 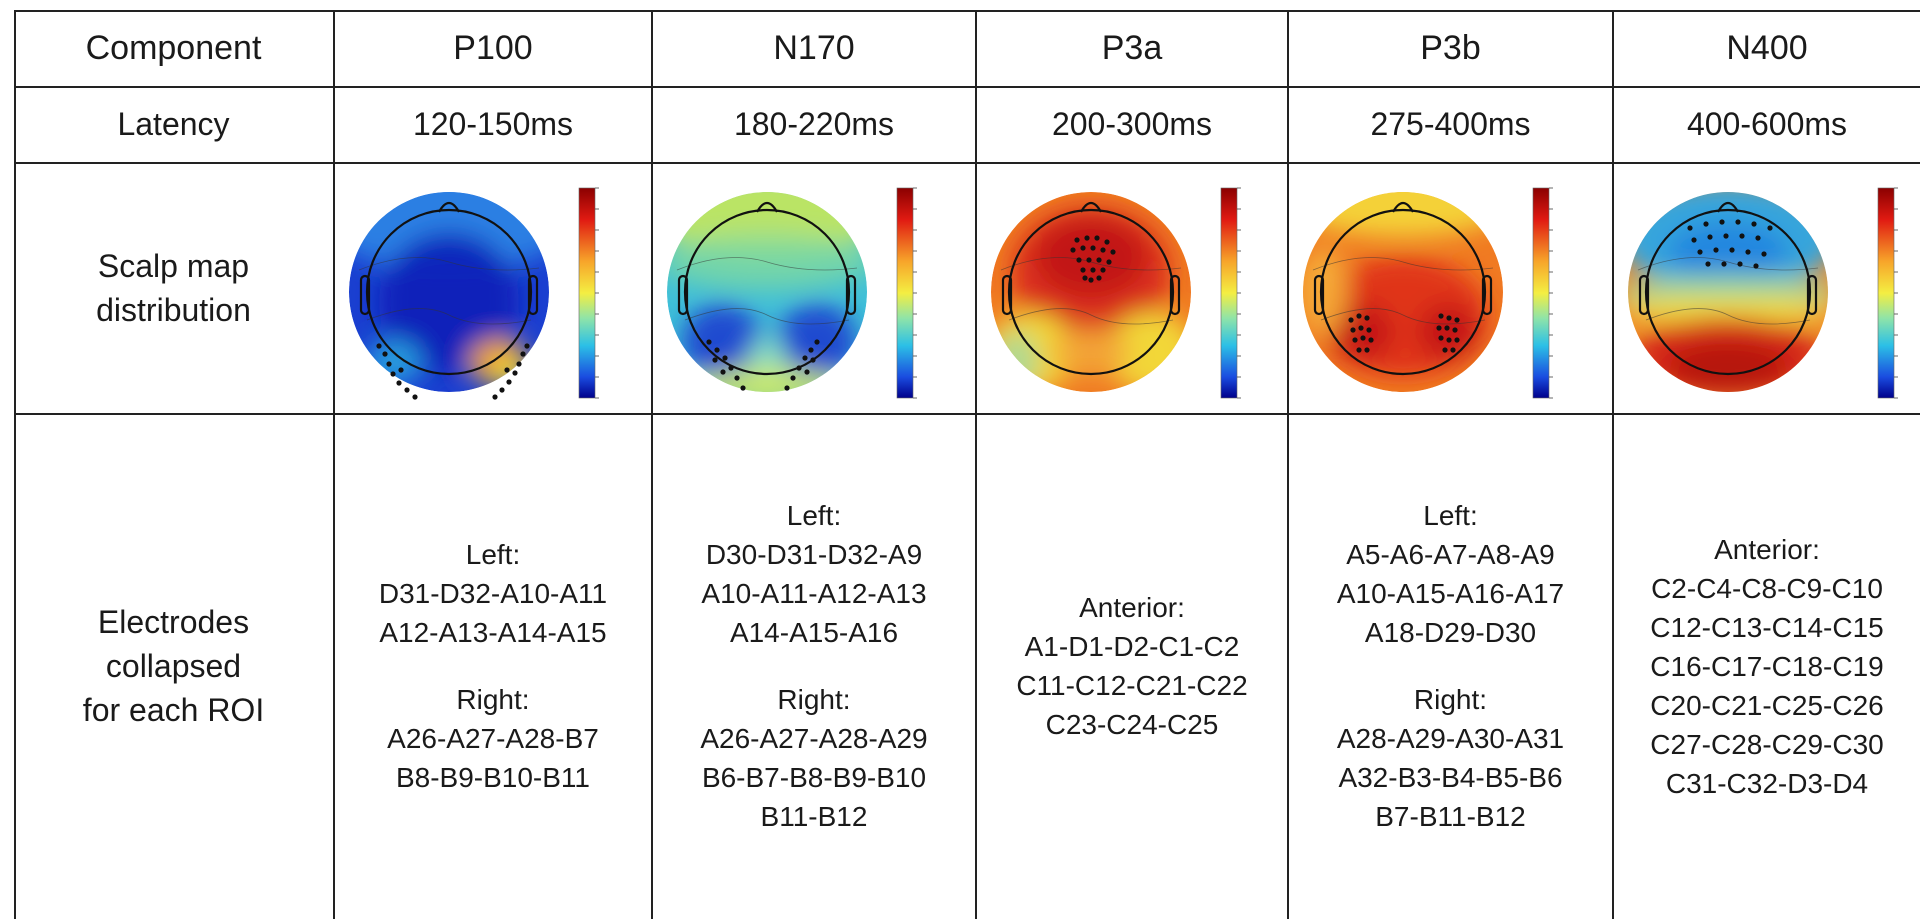 What do you see at coordinates (173, 622) in the screenshot?
I see `row-label-electrodes-line1: Electrodes` at bounding box center [173, 622].